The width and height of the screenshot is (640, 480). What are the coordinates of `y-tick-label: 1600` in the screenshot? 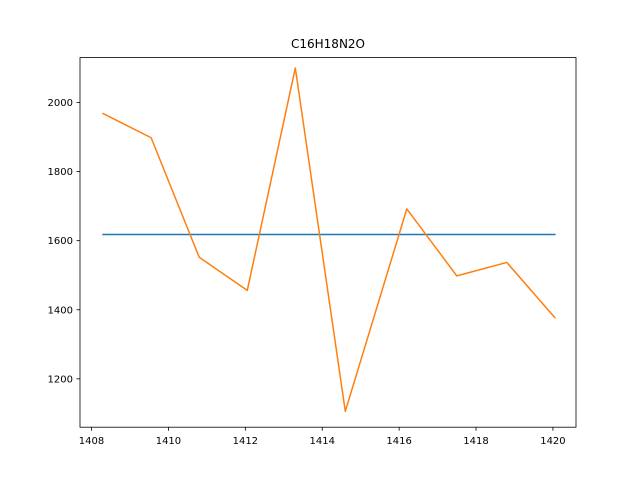 It's located at (60, 241).